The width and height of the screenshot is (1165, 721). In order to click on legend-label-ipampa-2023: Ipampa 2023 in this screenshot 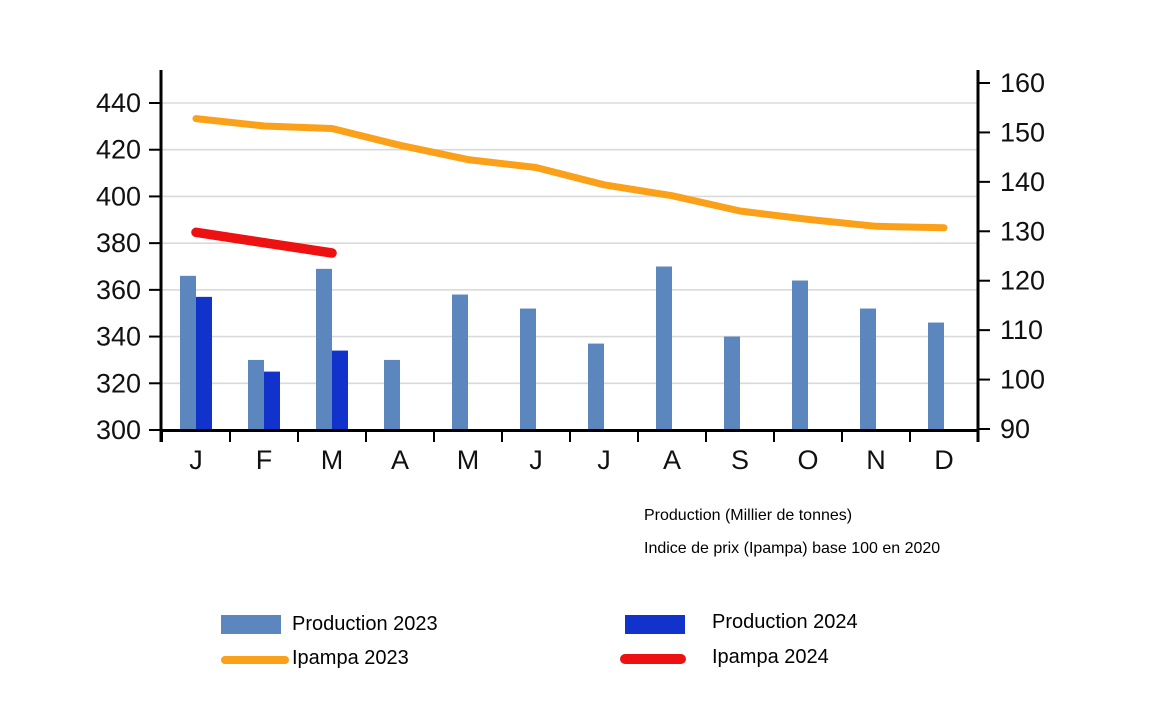, I will do `click(350, 658)`.